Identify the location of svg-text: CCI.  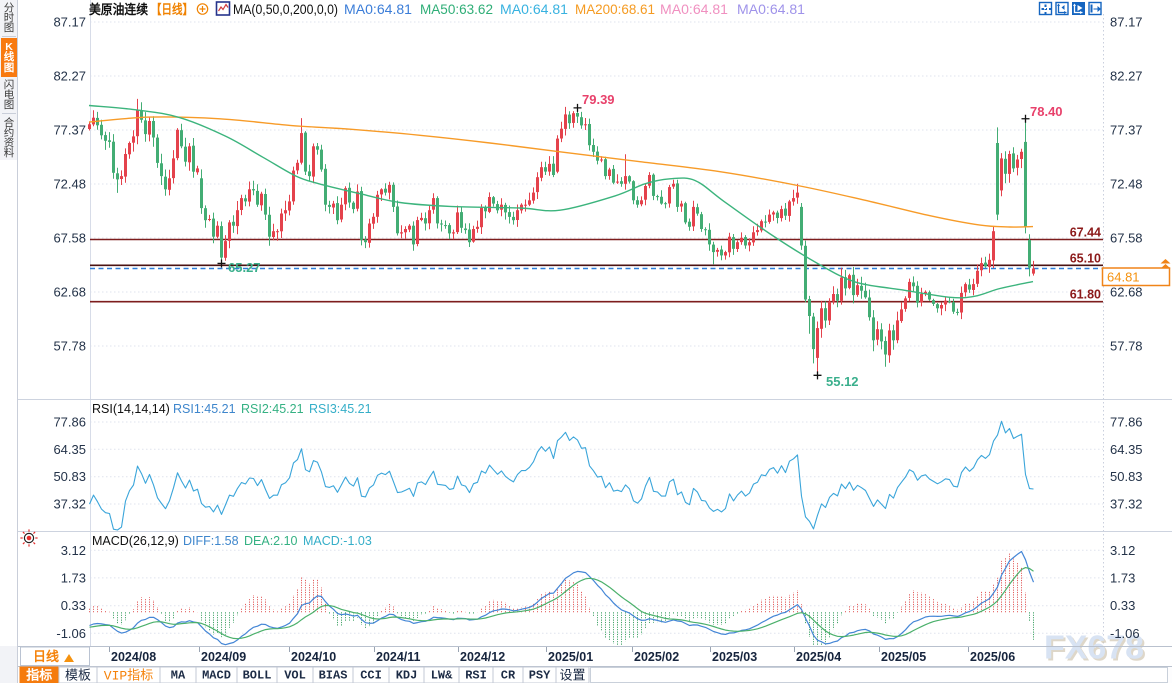
(371, 676).